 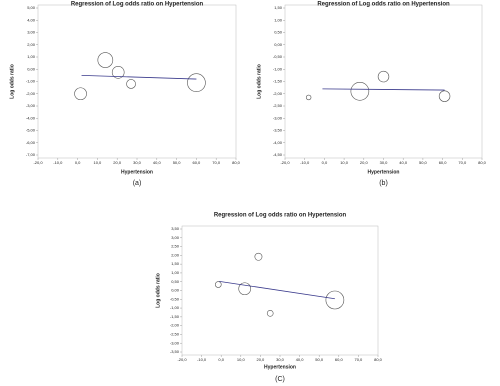 What do you see at coordinates (31, 7) in the screenshot?
I see `y-tick-label: 5,00` at bounding box center [31, 7].